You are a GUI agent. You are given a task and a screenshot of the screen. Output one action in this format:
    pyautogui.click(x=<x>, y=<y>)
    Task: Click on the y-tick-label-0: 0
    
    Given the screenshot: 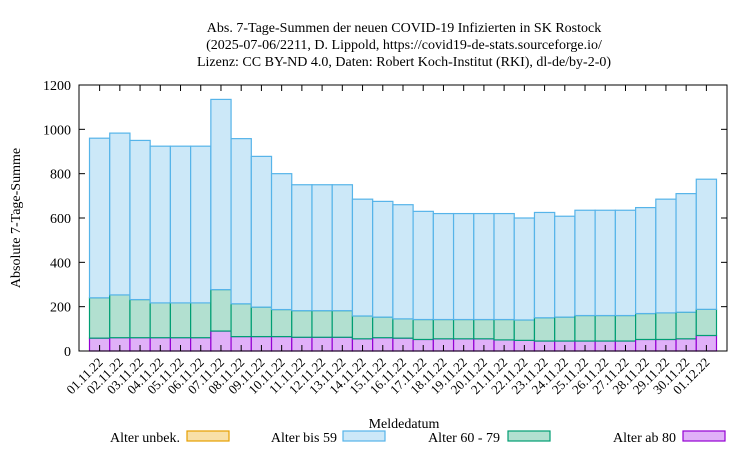 What is the action you would take?
    pyautogui.click(x=67, y=352)
    